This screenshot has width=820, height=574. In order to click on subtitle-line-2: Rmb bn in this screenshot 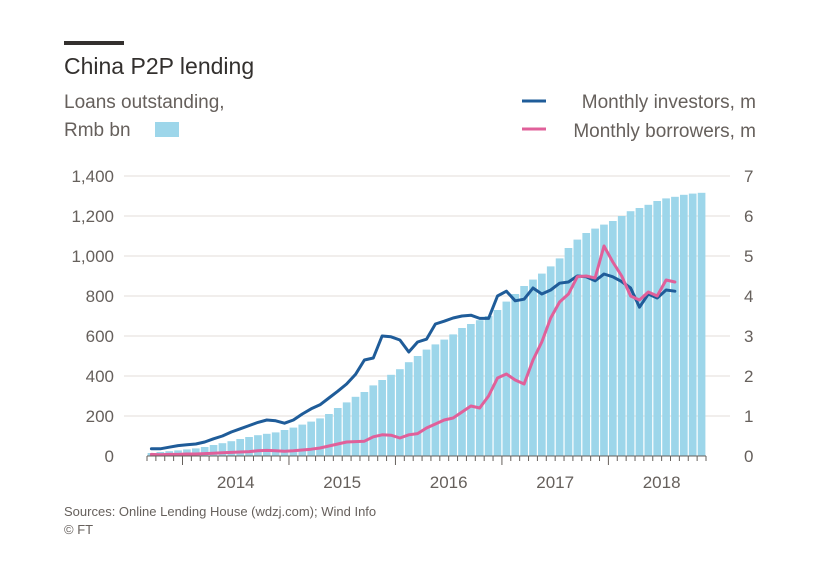, I will do `click(97, 130)`.